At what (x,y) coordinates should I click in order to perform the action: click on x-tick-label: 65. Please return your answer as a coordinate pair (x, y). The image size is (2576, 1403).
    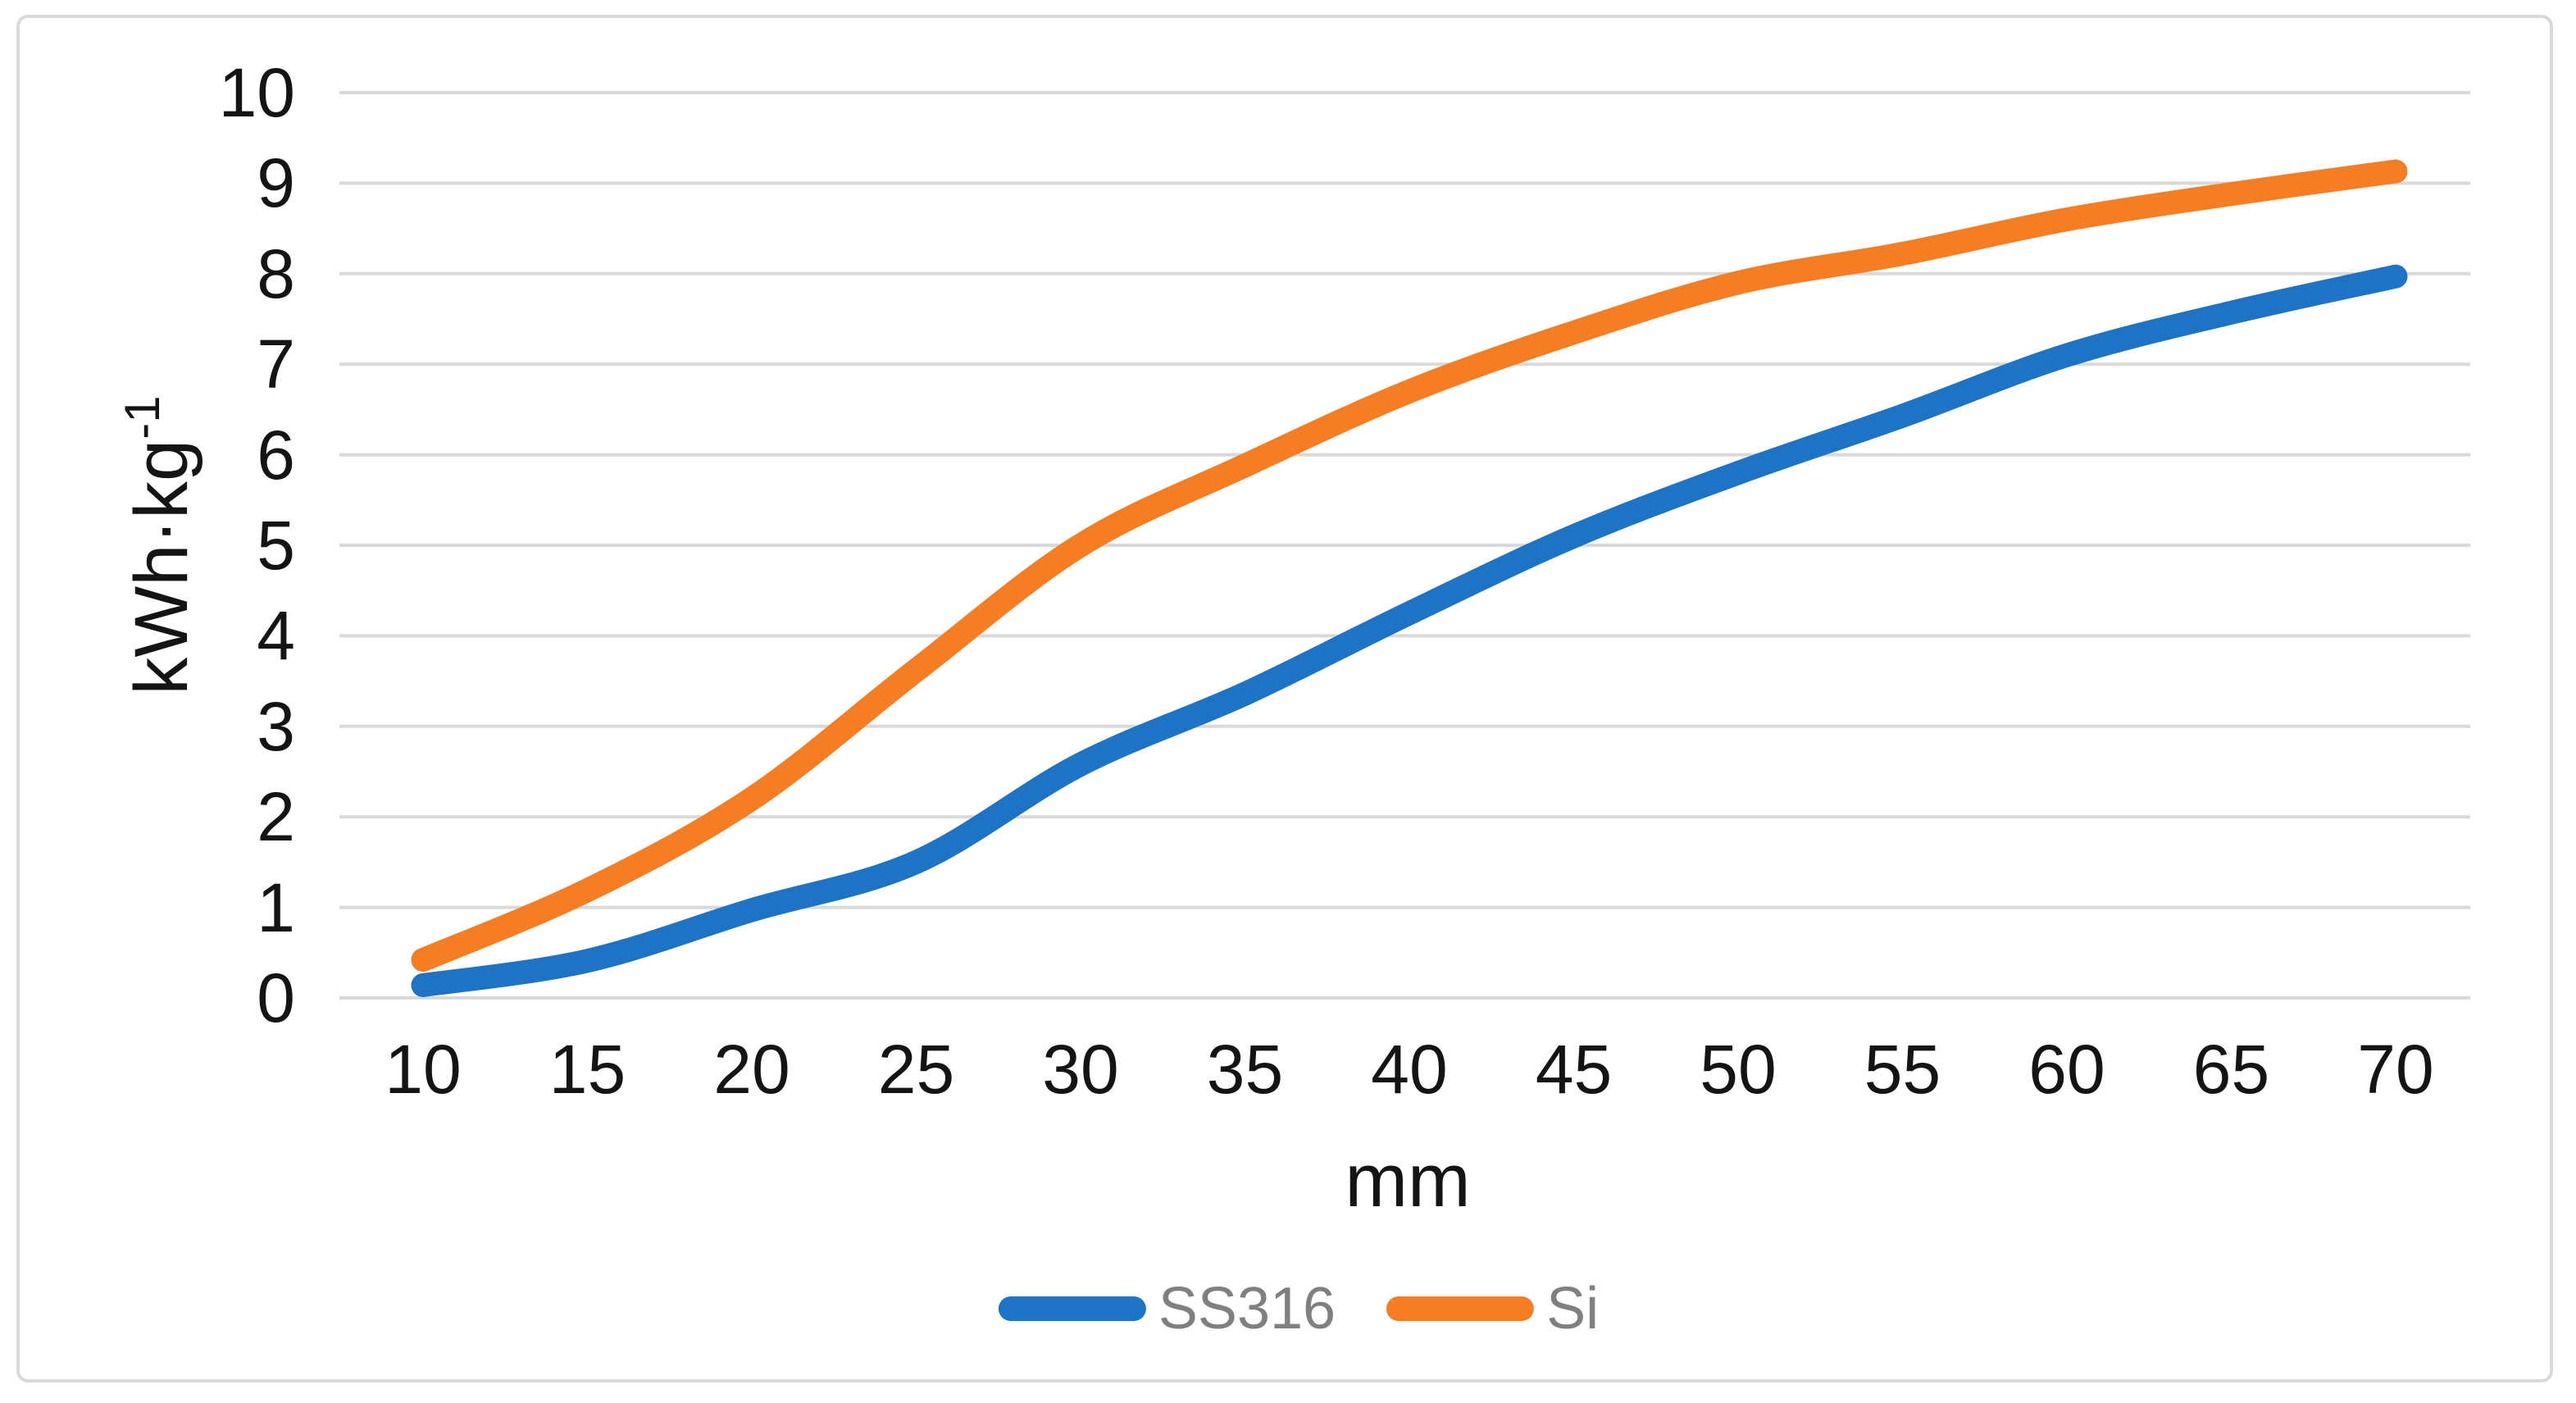
    Looking at the image, I should click on (2231, 1069).